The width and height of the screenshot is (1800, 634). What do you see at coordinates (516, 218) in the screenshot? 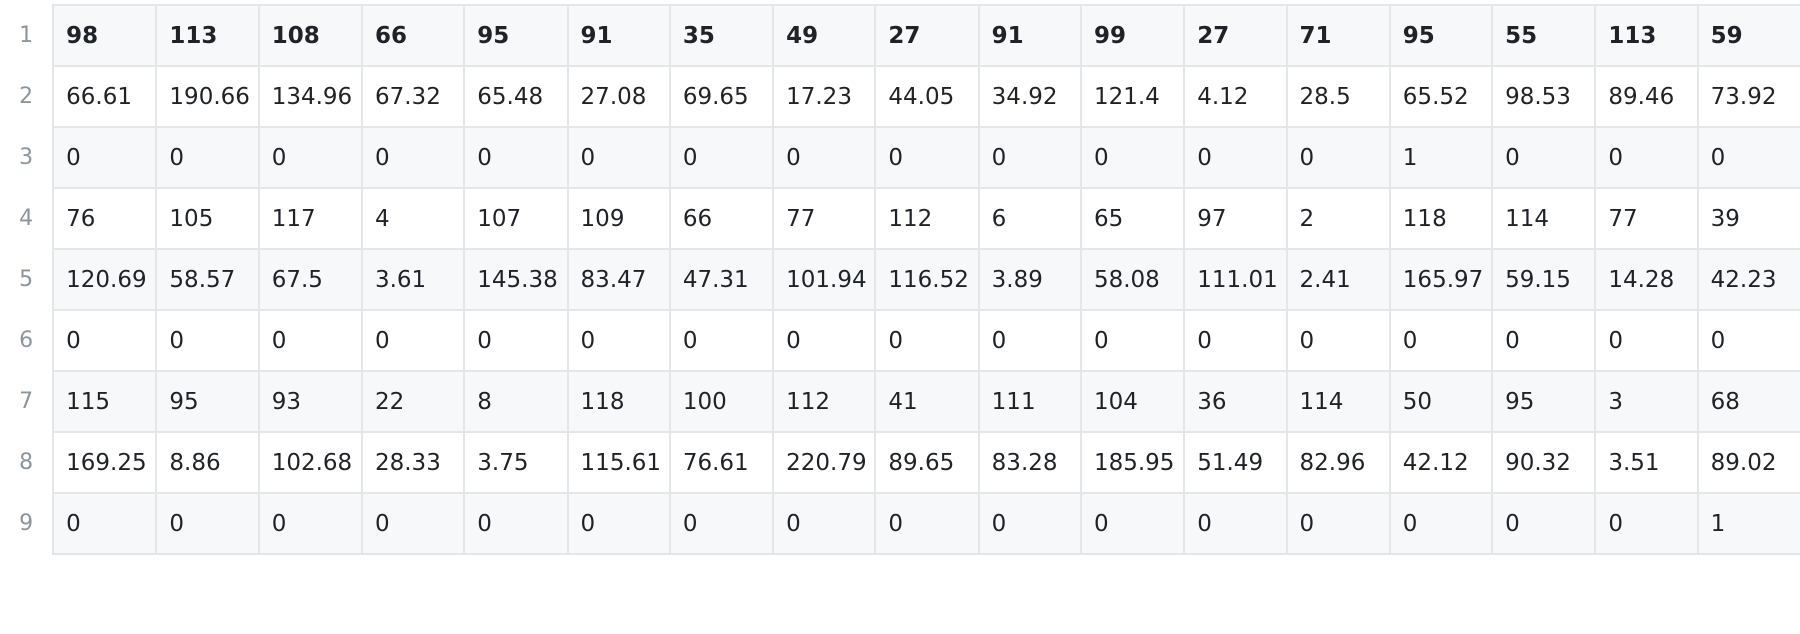
I see `table-cell: 107` at bounding box center [516, 218].